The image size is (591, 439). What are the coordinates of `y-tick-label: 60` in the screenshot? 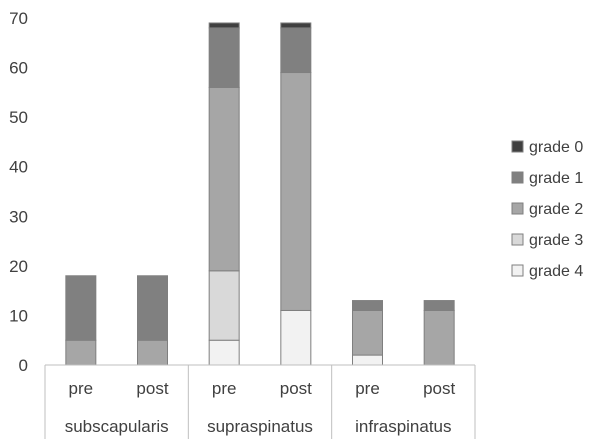 It's located at (18, 68).